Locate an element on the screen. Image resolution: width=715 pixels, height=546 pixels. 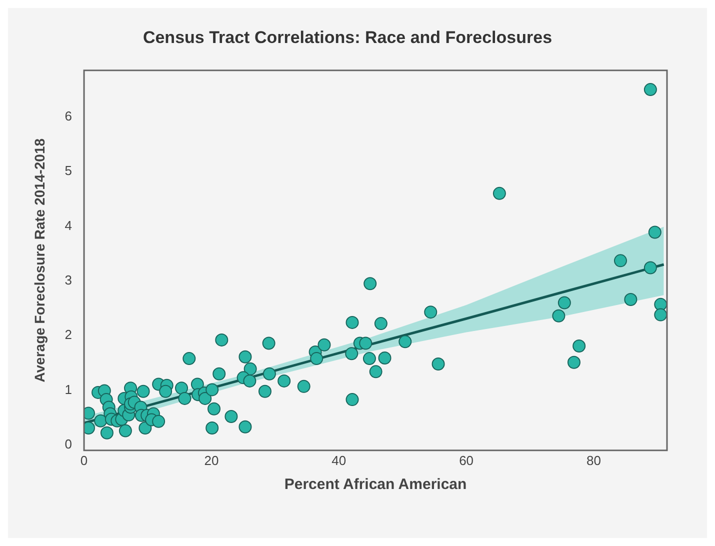
y-tick-label: 6 is located at coordinates (68, 116).